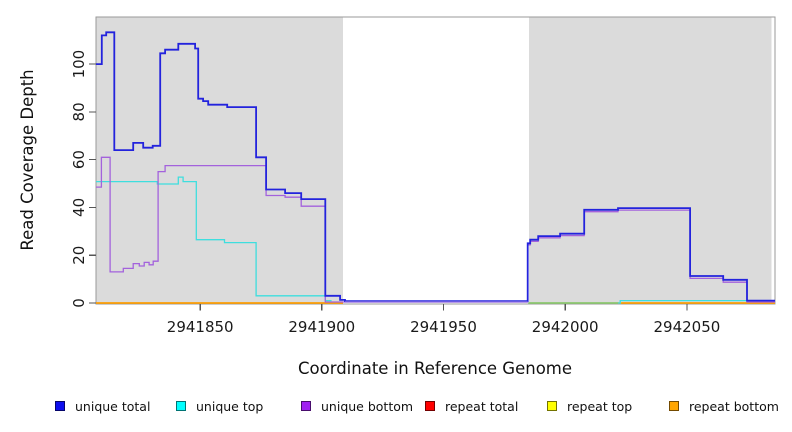  I want to click on x-tick-label: 2941900, so click(321, 327).